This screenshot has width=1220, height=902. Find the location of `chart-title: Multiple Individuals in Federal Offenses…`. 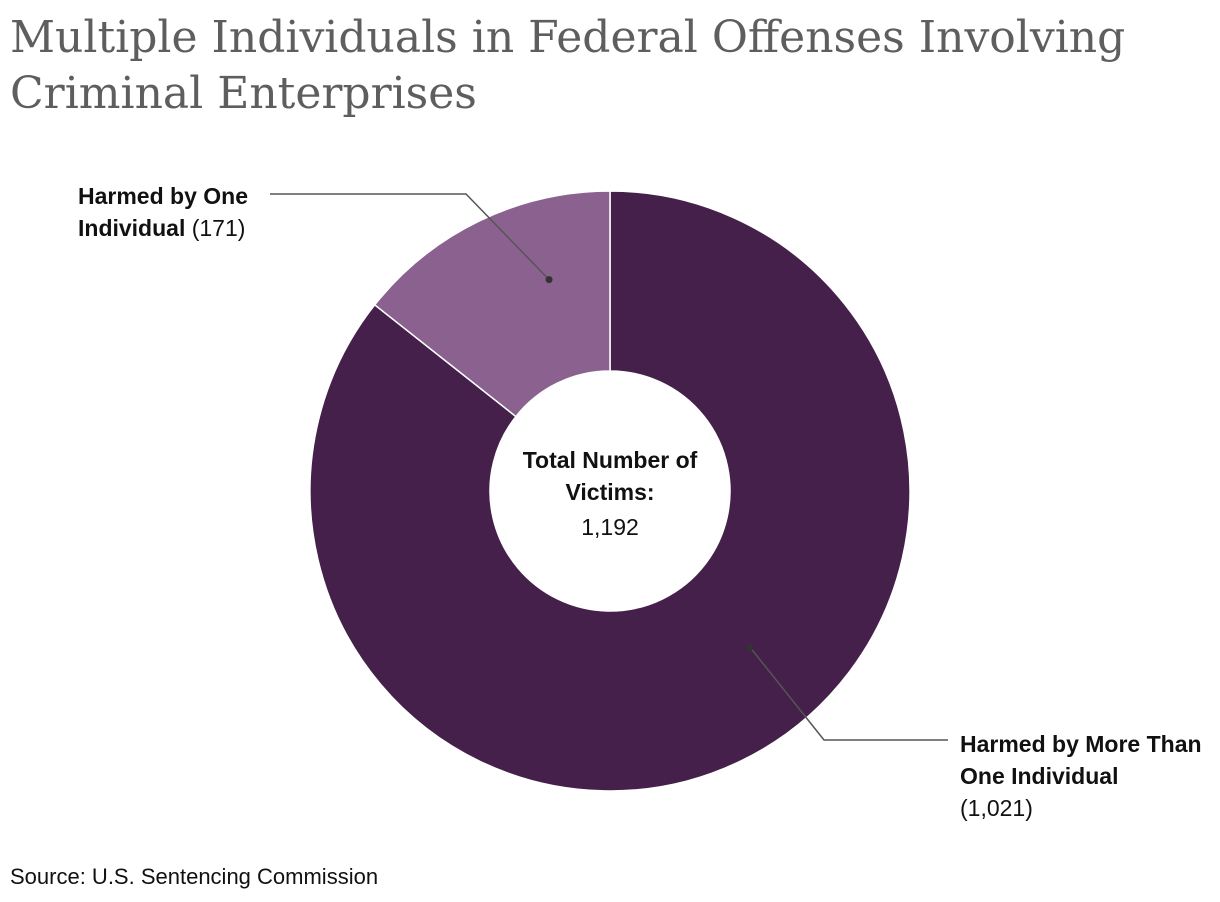

chart-title: Multiple Individuals in Federal Offenses… is located at coordinates (568, 65).